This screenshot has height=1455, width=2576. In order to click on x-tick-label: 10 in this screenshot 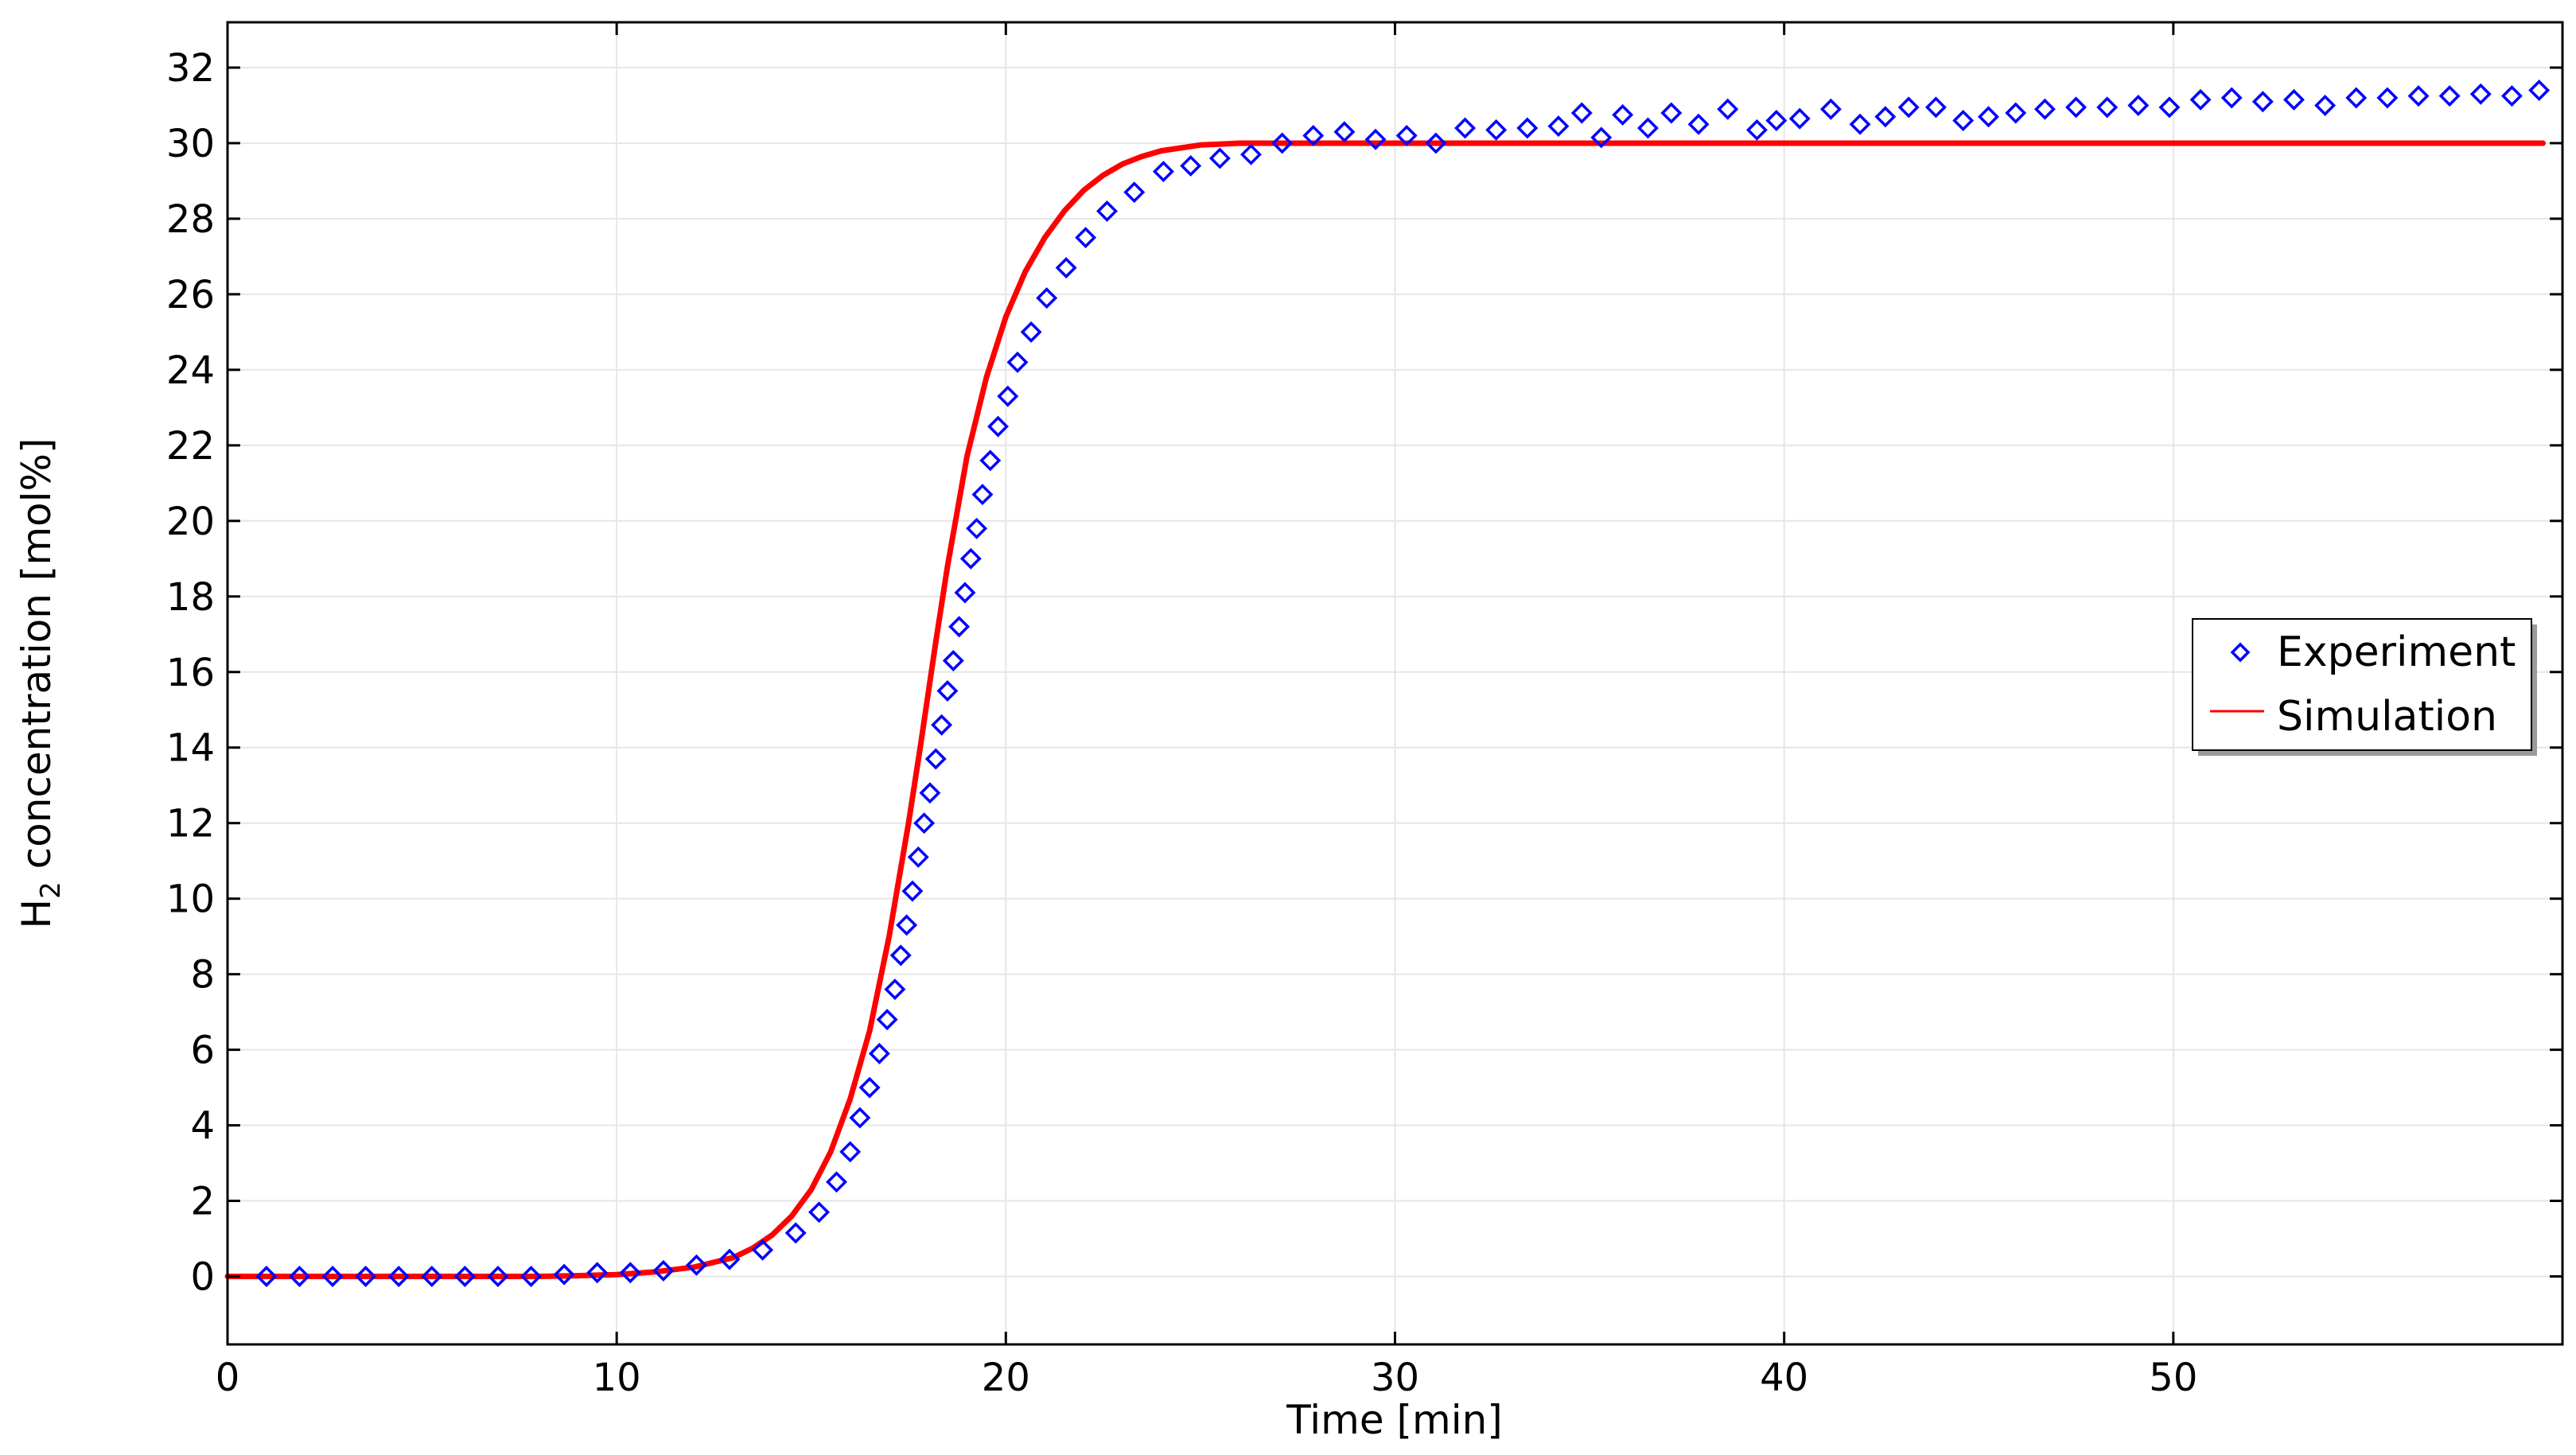, I will do `click(617, 1378)`.